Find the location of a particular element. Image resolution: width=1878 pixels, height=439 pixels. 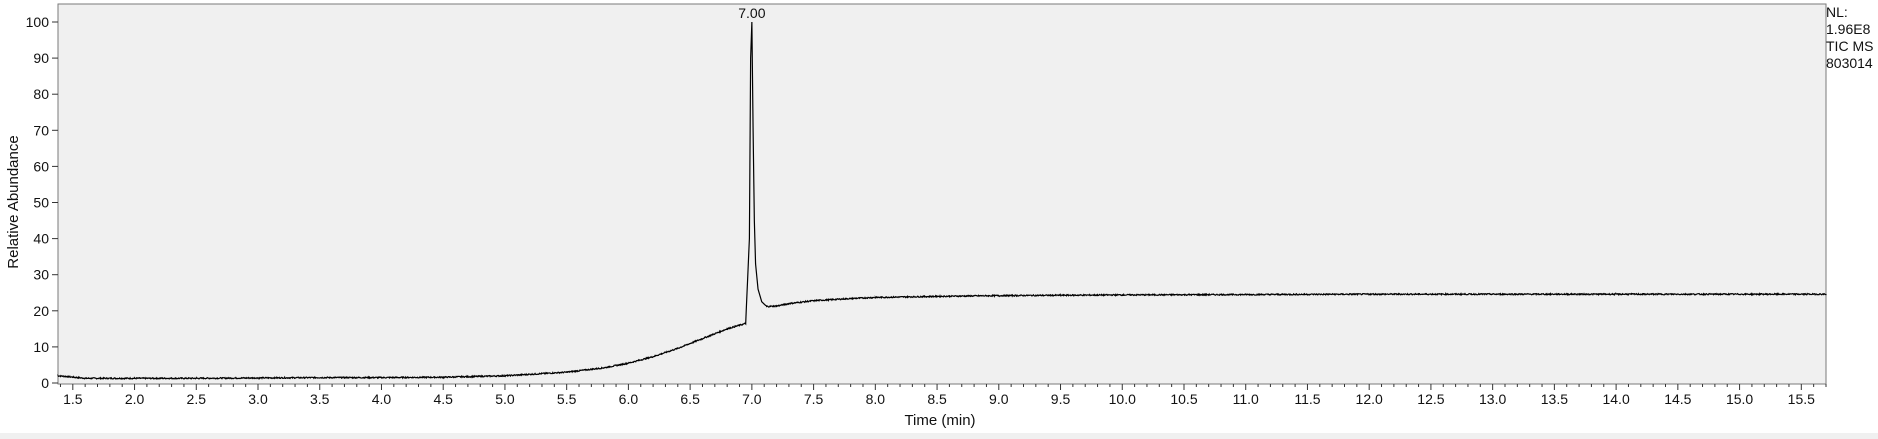

x-tick-label: 1.5 is located at coordinates (73, 399).